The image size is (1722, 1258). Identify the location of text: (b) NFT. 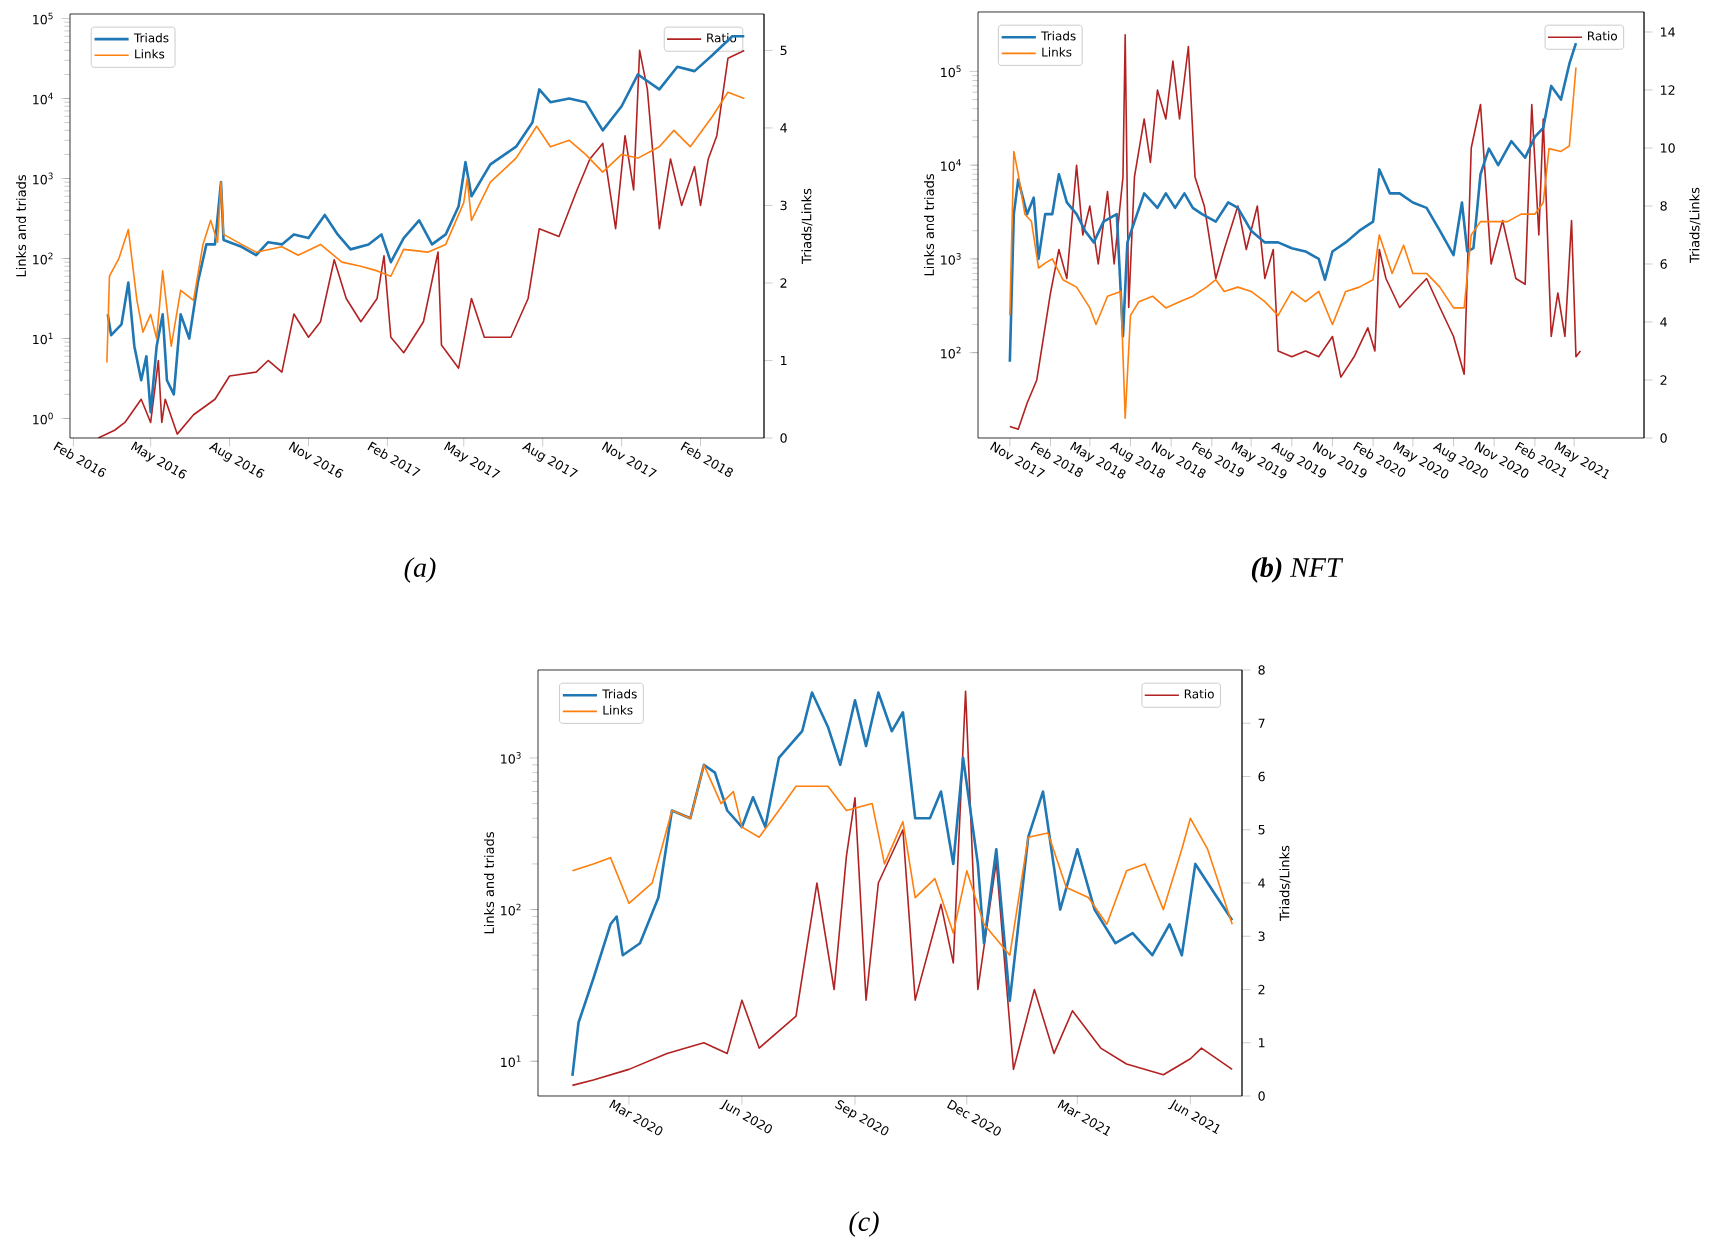
(1297, 570).